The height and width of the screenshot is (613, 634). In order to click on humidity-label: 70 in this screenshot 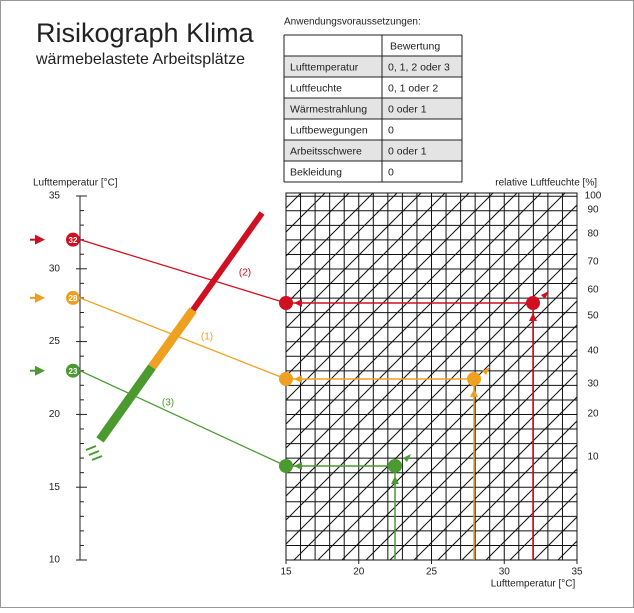, I will do `click(593, 262)`.